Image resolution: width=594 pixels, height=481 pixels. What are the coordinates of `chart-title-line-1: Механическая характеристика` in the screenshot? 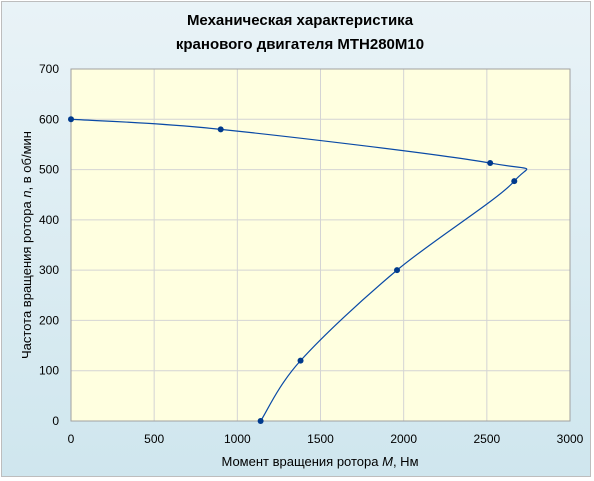 It's located at (300, 20).